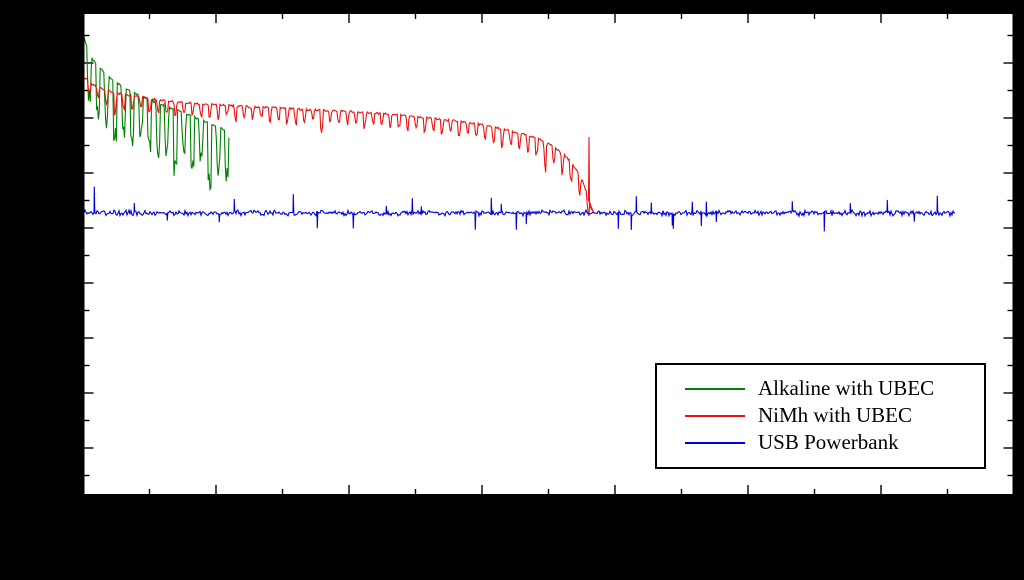  I want to click on legend-line-swatch-powerbank, so click(715, 442).